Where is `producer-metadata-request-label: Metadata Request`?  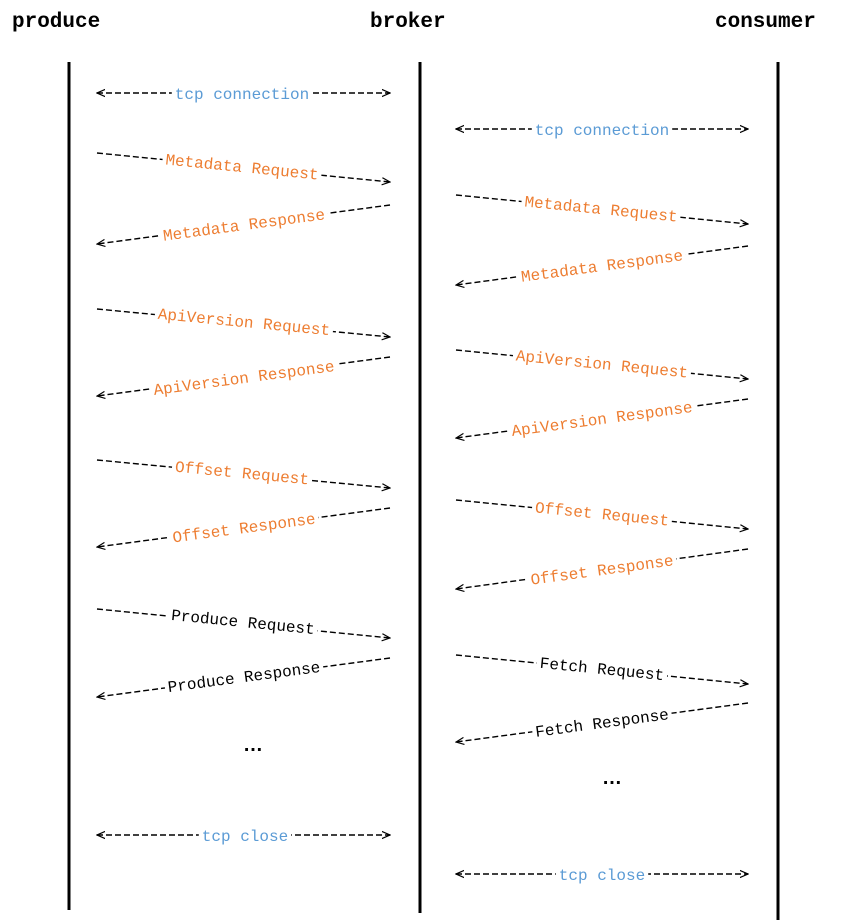 producer-metadata-request-label: Metadata Request is located at coordinates (242, 167).